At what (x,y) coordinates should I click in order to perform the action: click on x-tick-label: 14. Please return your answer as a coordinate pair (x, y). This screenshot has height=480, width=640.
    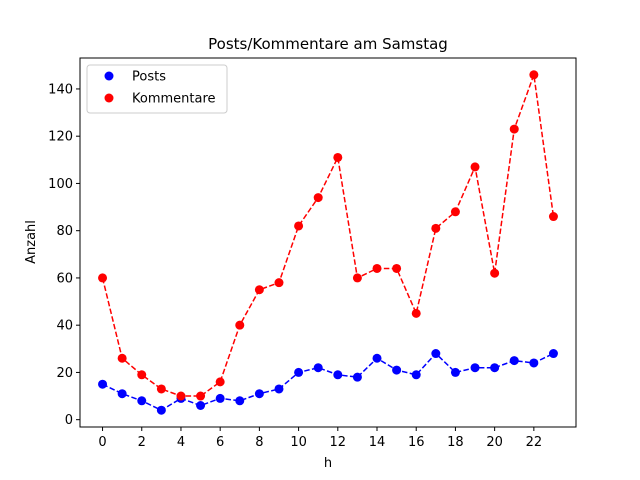
    Looking at the image, I should click on (377, 442).